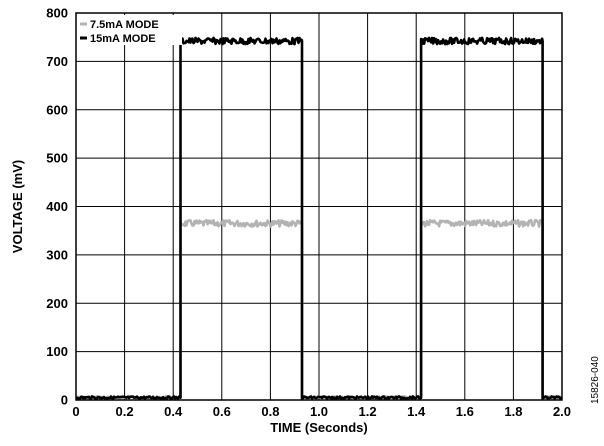  I want to click on y-tick-label: 800, so click(57, 13).